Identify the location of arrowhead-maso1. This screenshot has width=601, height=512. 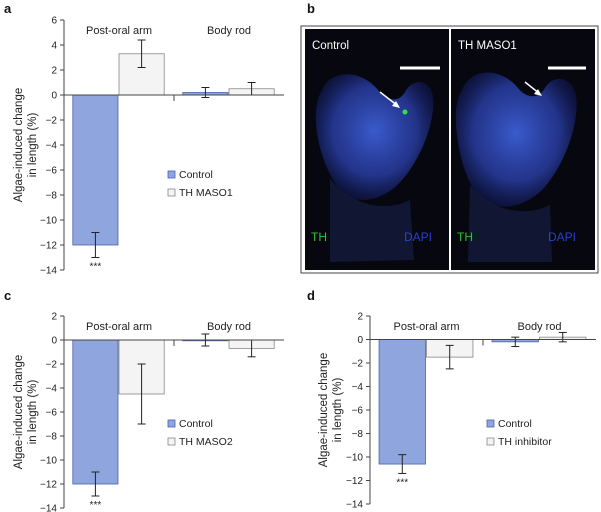
(538, 92).